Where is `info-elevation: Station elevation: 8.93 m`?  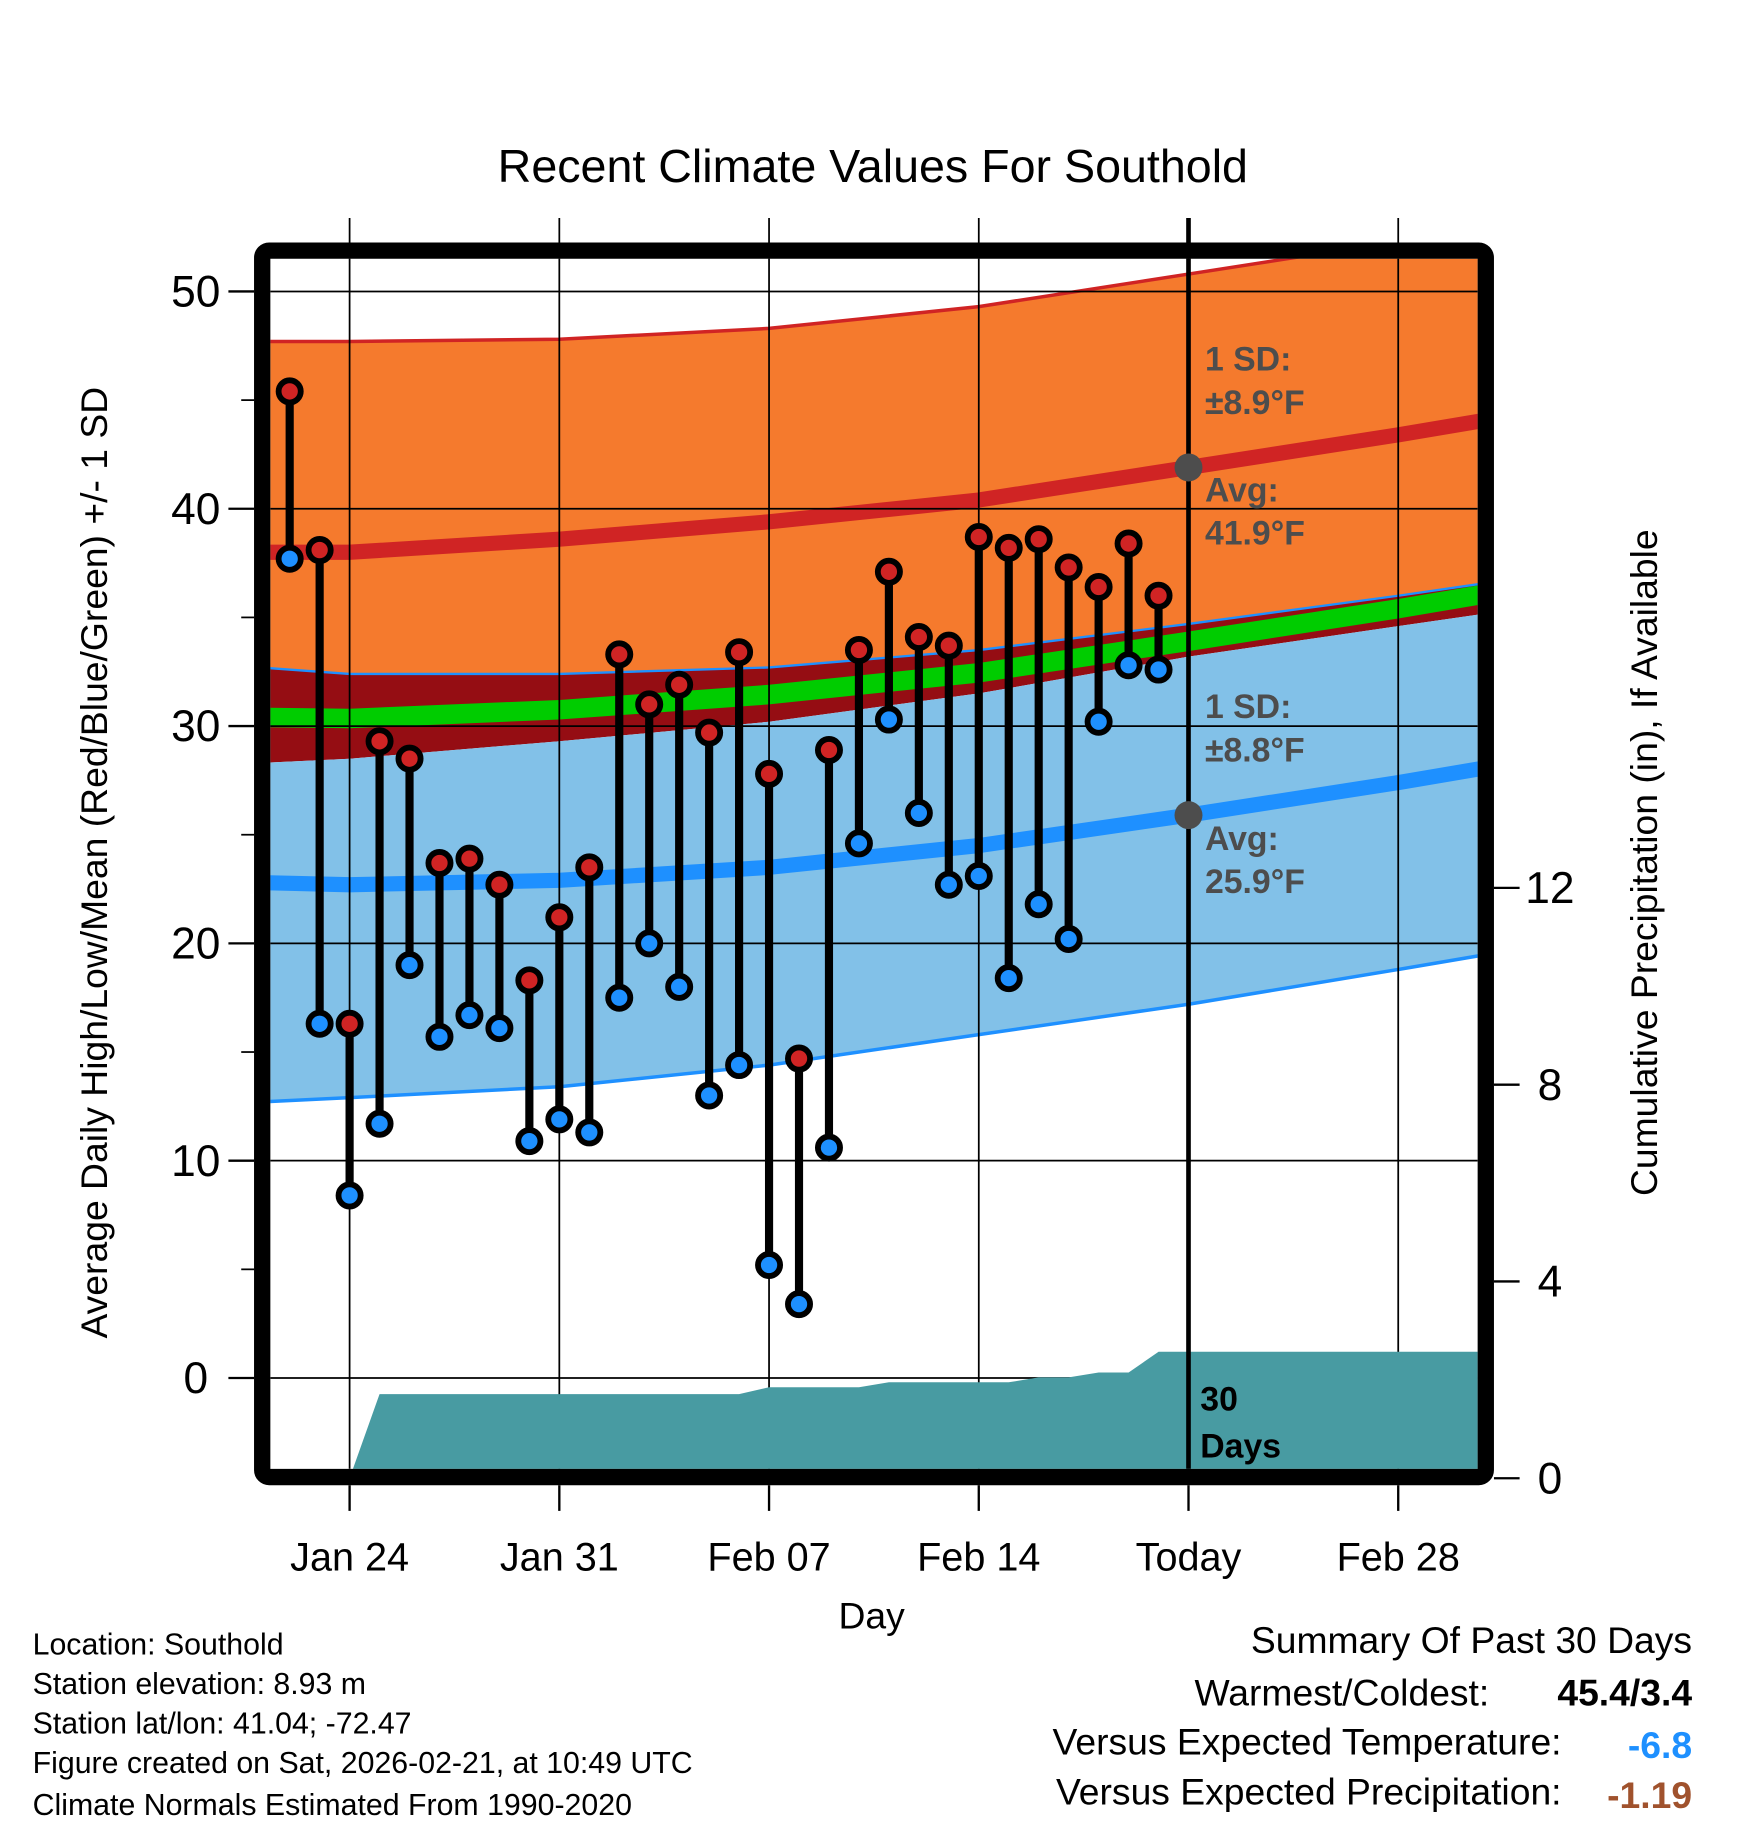
info-elevation: Station elevation: 8.93 m is located at coordinates (199, 1684).